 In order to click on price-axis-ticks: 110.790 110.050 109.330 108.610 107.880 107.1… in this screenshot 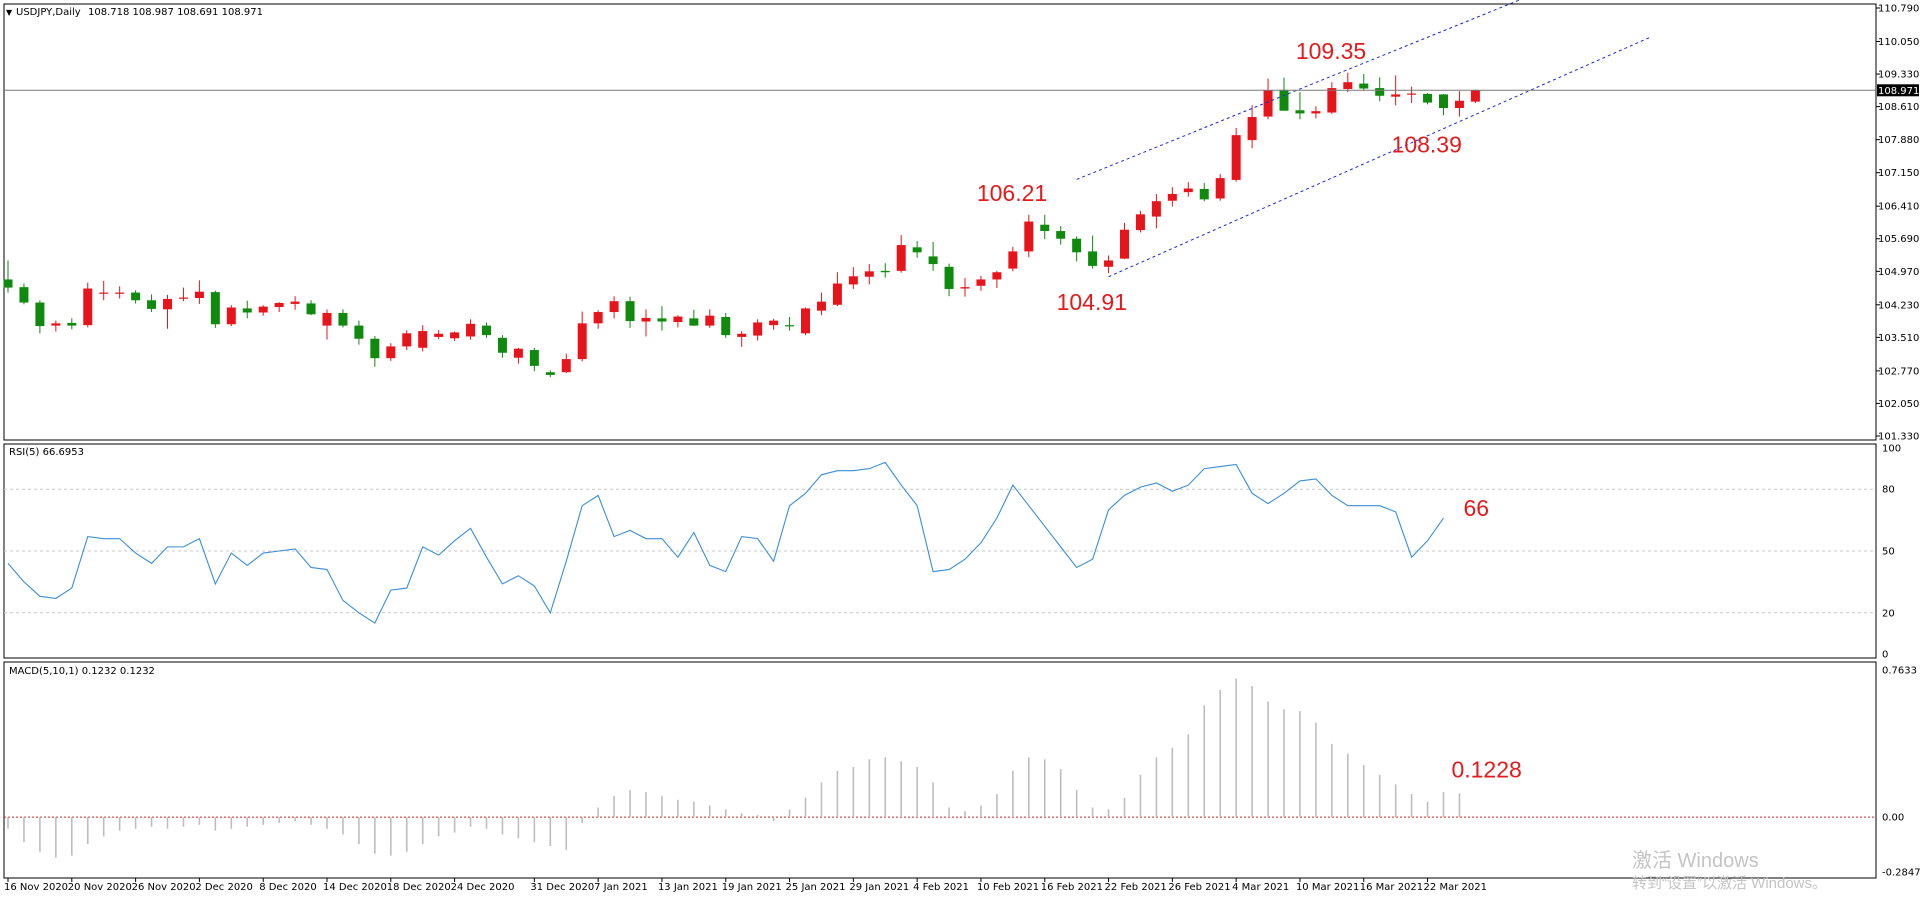, I will do `click(1897, 223)`.